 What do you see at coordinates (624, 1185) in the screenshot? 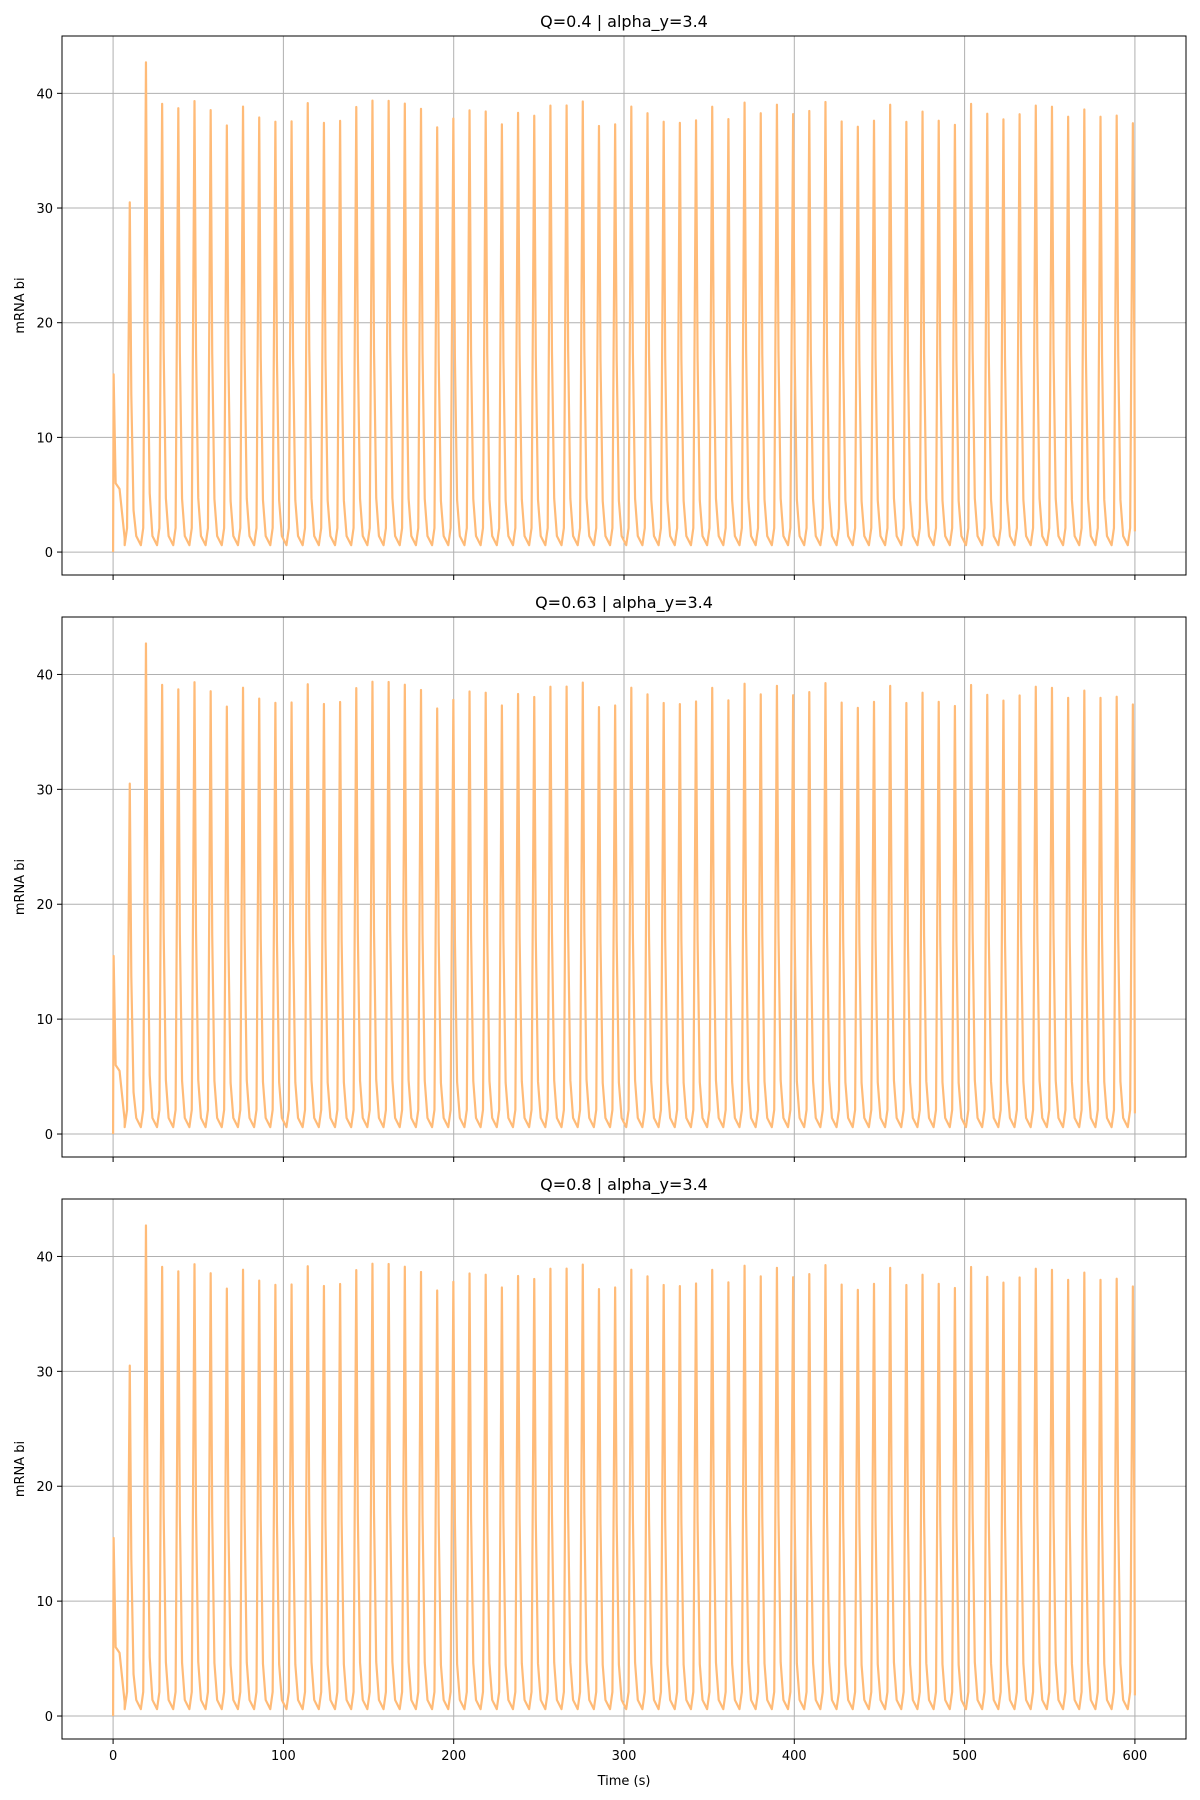
I see `chart-title: Q=0.8 | alpha_y=3.4` at bounding box center [624, 1185].